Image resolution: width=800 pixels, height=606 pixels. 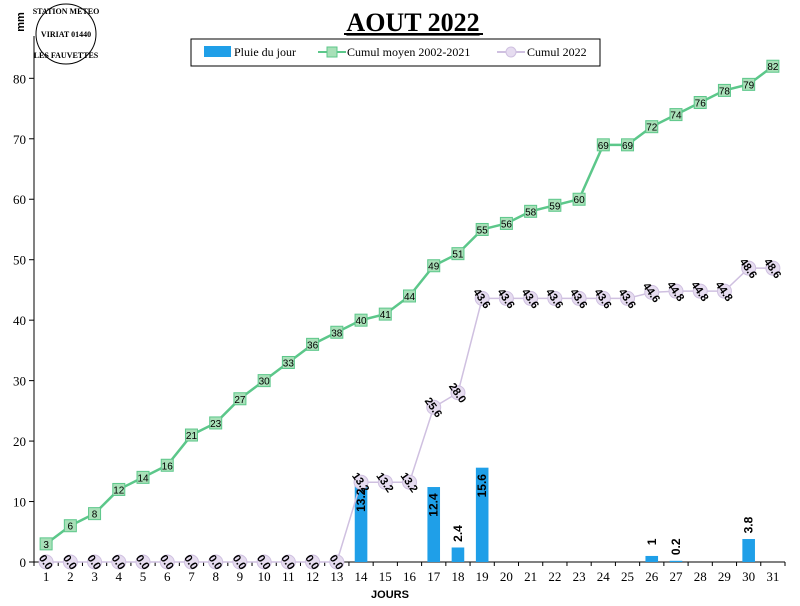 I want to click on bar-data-label: 15.6, so click(x=482, y=486).